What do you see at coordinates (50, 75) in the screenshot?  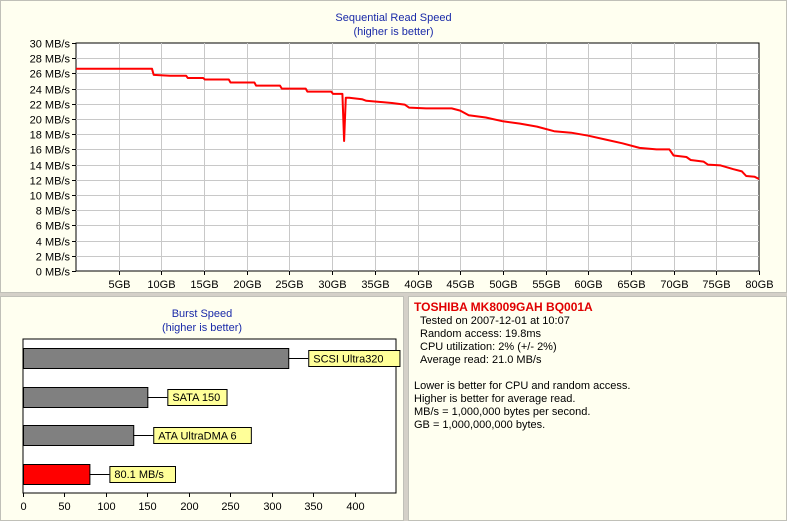 I see `seq-ytick-label: 26 MB/s` at bounding box center [50, 75].